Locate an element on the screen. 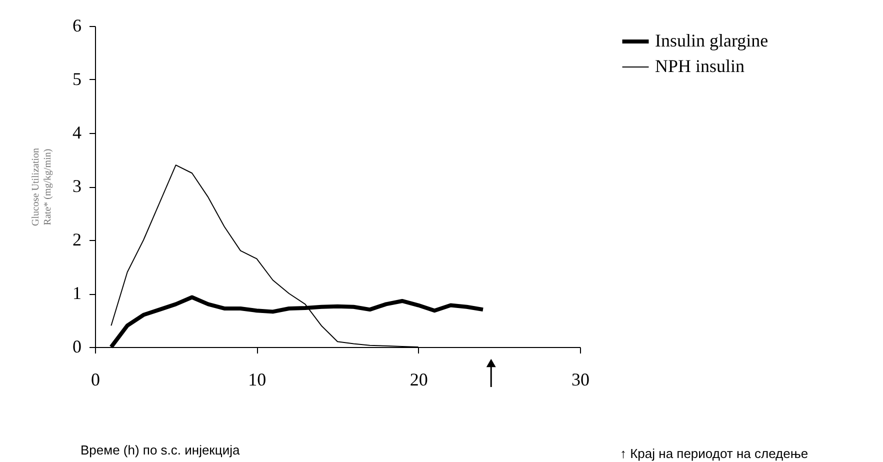  x-tick-label: 20 is located at coordinates (419, 380).